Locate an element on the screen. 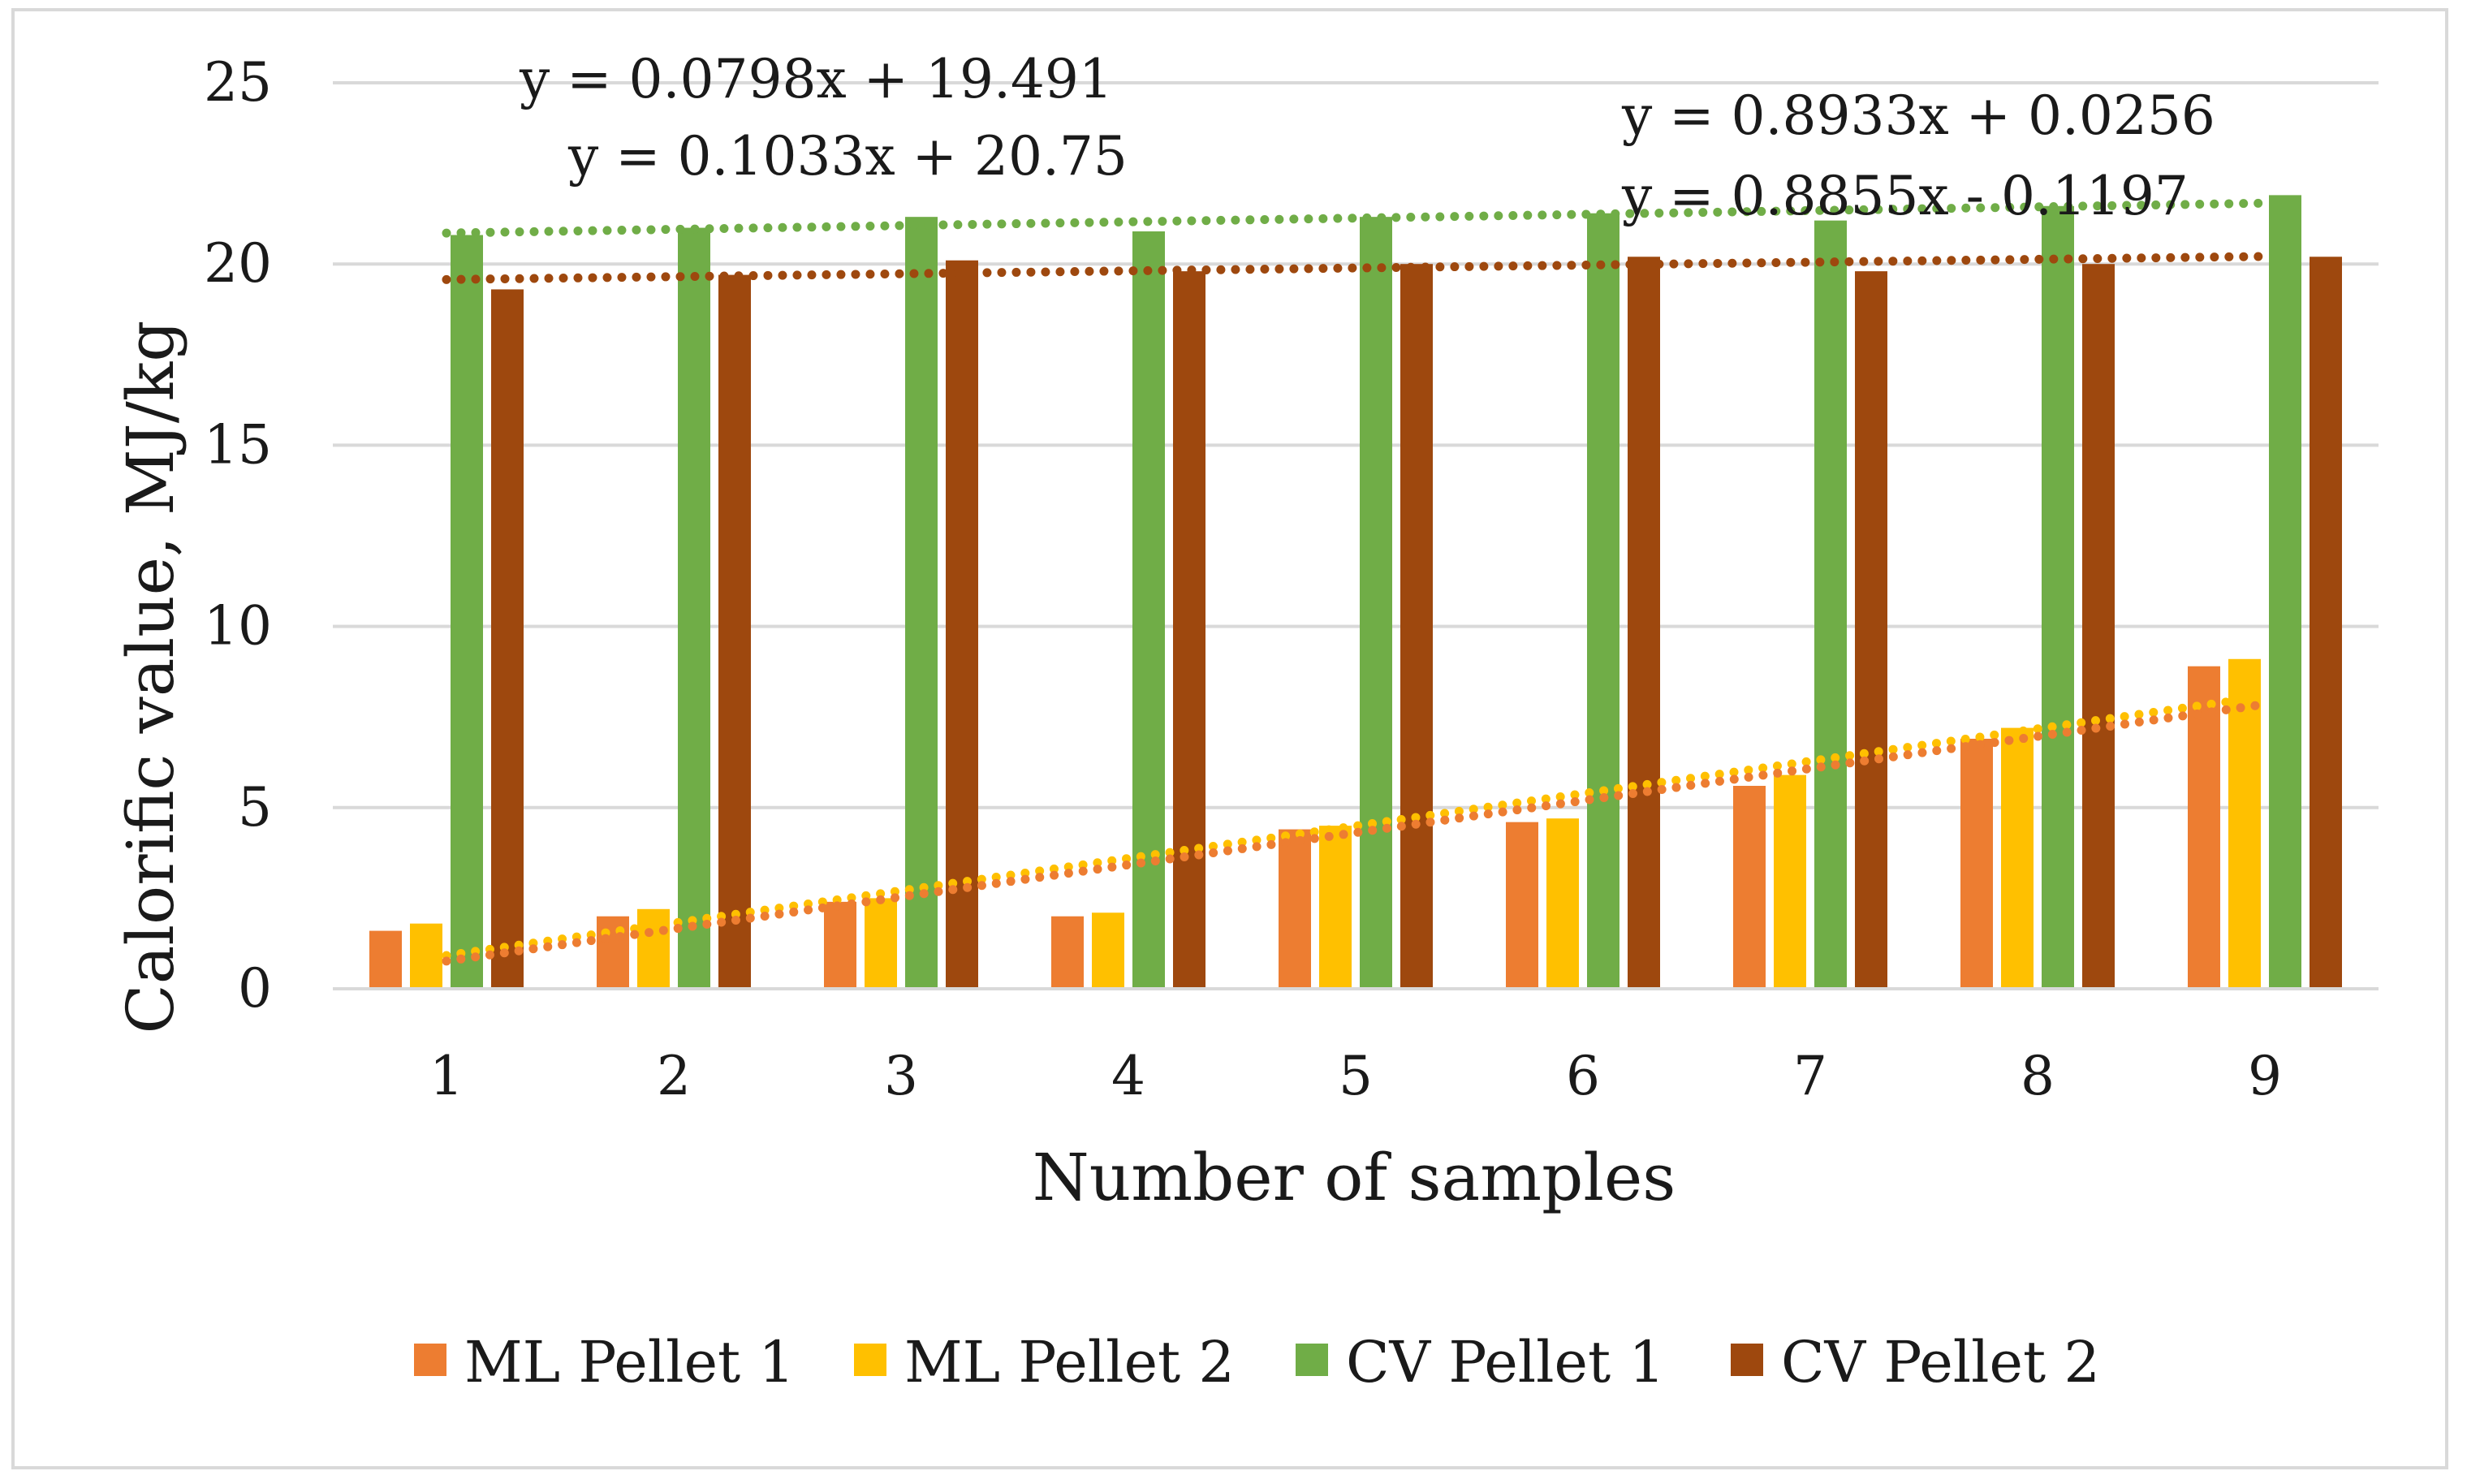 This screenshot has height=1484, width=2467. x-axis-tick-labels: 1 2 3 4 5 6 7 8 9 is located at coordinates (1355, 1076).